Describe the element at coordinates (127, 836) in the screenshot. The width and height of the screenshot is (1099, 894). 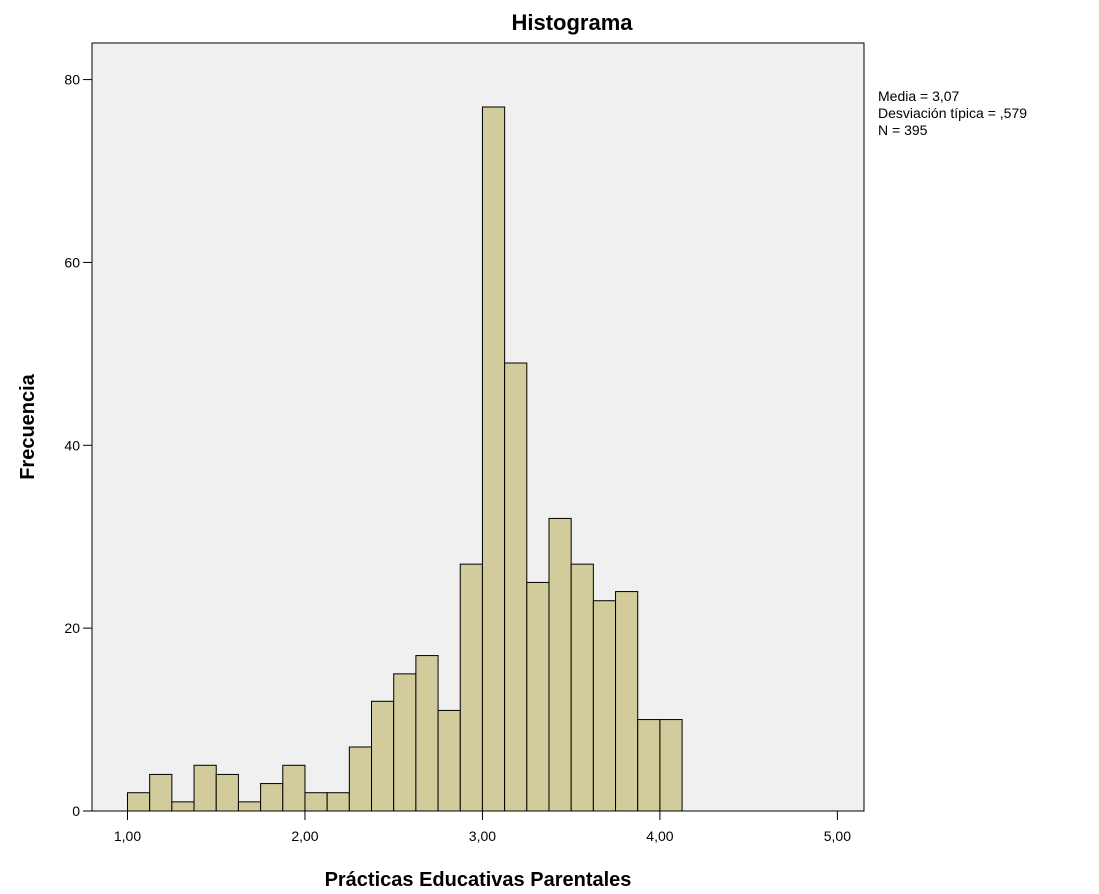
I see `x-tick-label: 1,00` at that location.